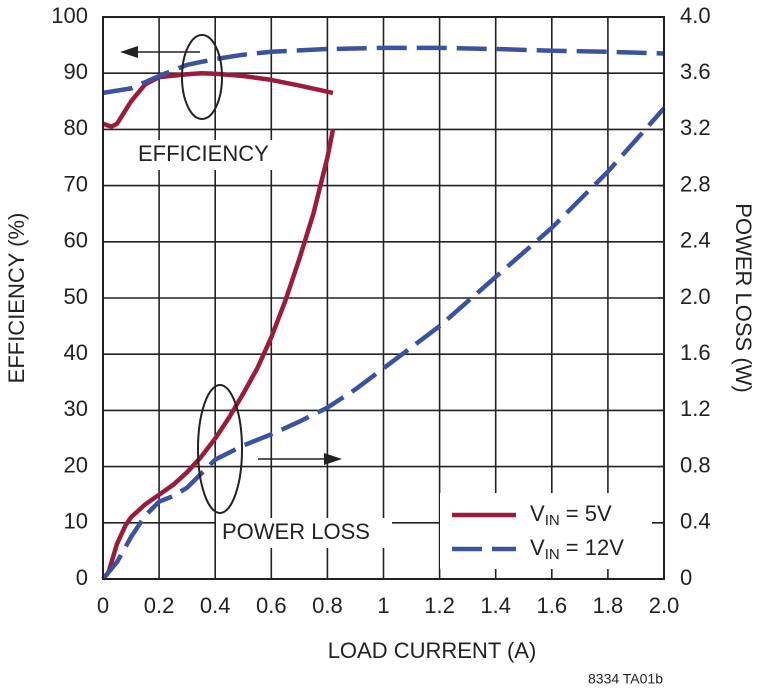  Describe the element at coordinates (327, 605) in the screenshot. I see `x-tick-label: 0.8` at that location.